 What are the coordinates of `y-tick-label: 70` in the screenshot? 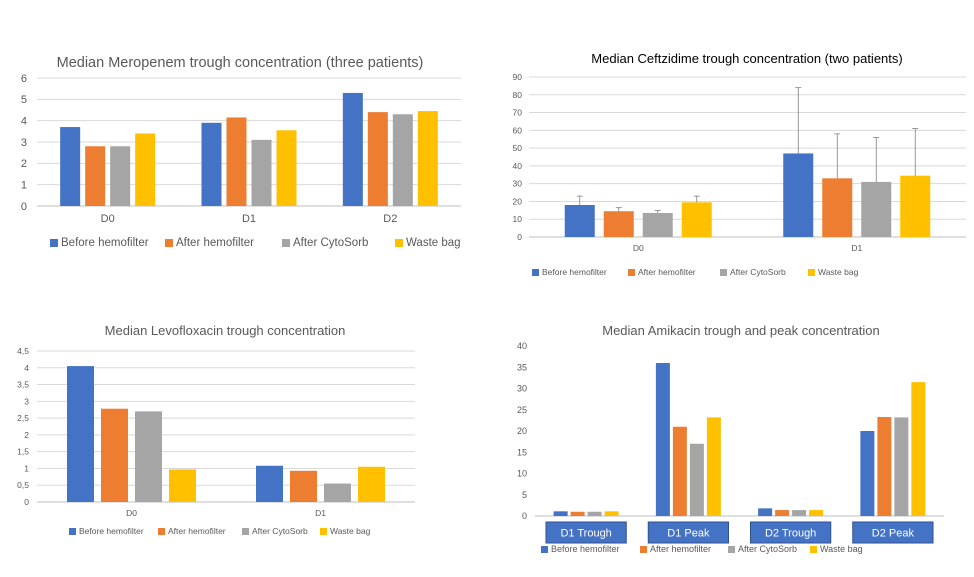 It's located at (518, 113).